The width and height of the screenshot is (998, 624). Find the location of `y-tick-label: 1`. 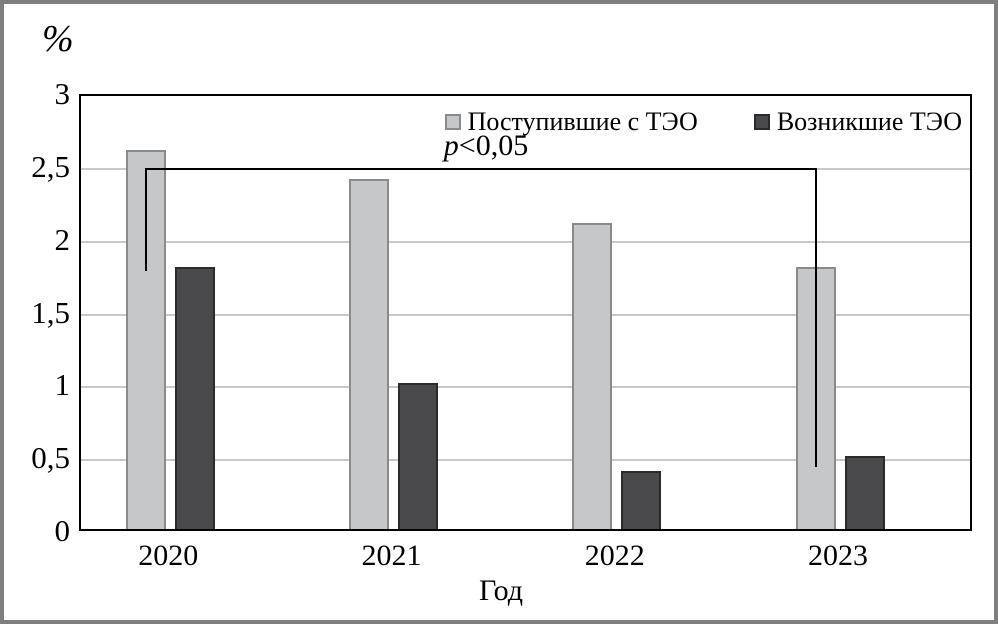

y-tick-label: 1 is located at coordinates (62, 385).